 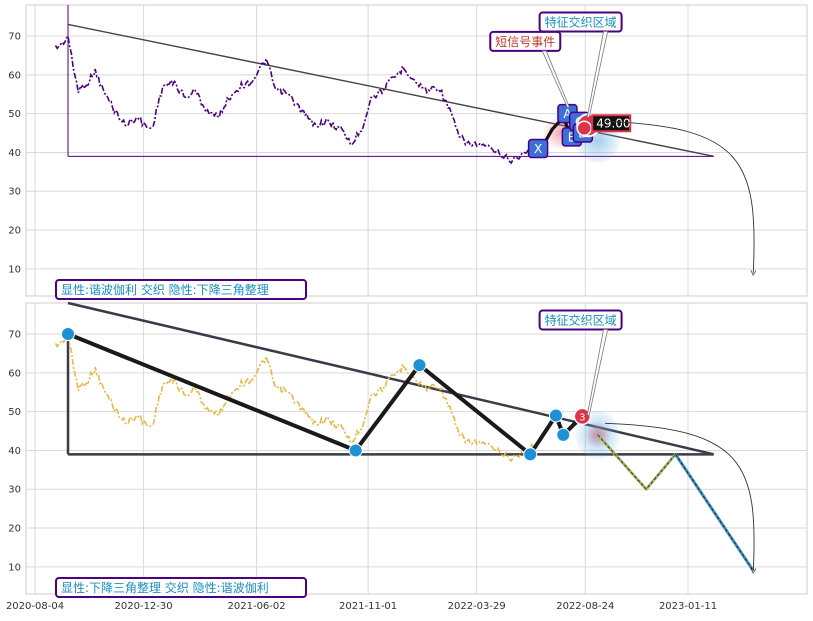 I want to click on annotation-label: 短信号事件, so click(x=525, y=42).